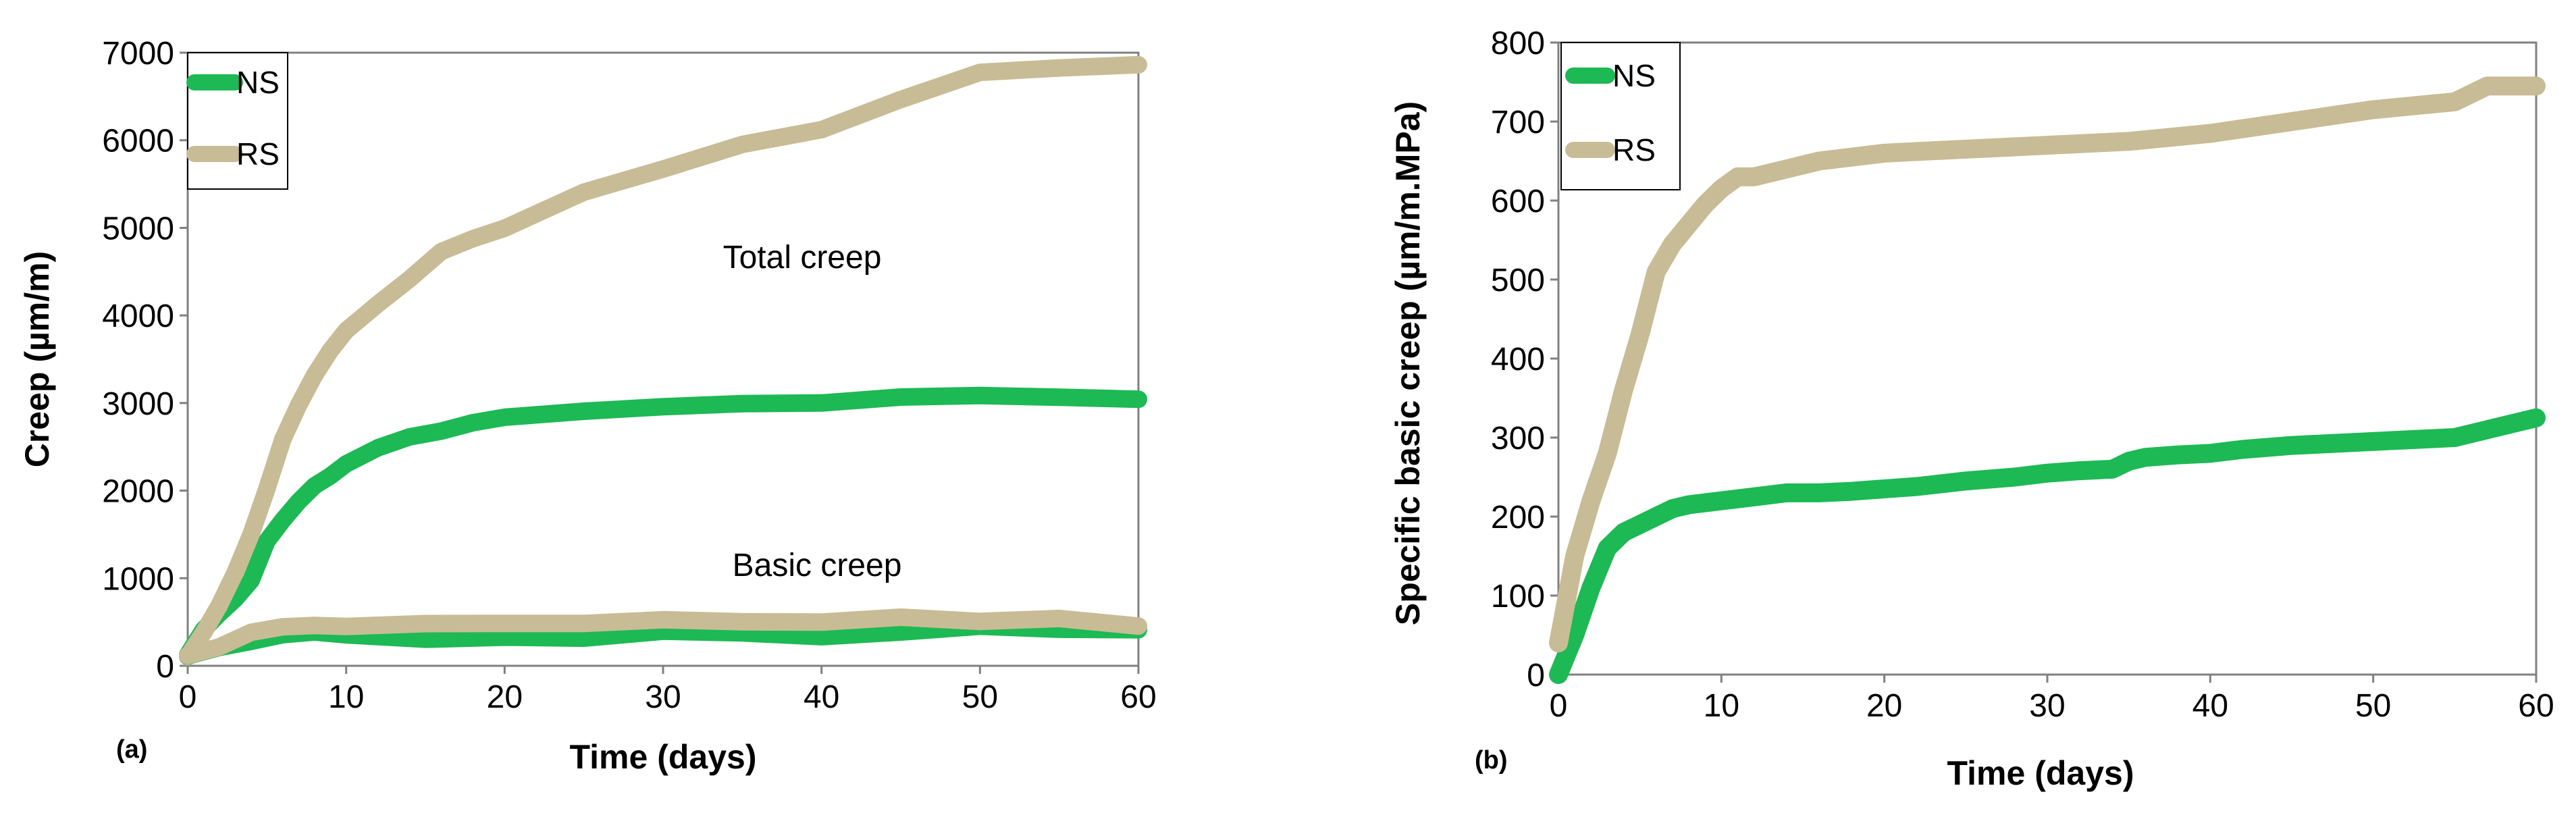  I want to click on y-ticks-a: 0 1000 2000 3000 4000 5000 6000 7000, so click(145, 360).